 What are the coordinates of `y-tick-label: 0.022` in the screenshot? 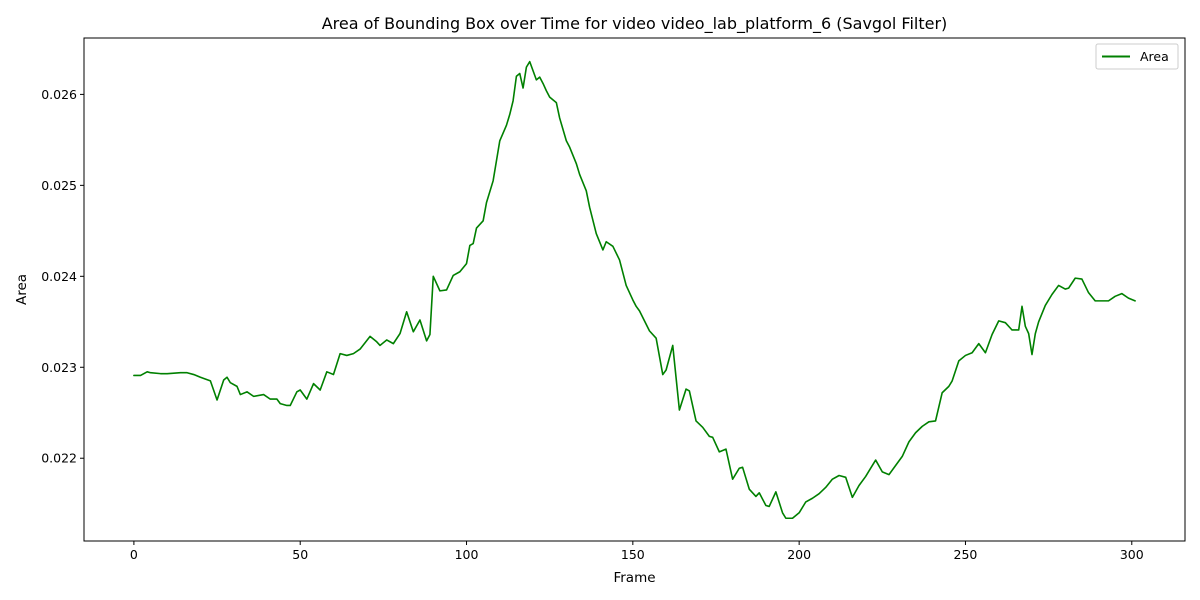 It's located at (59, 458).